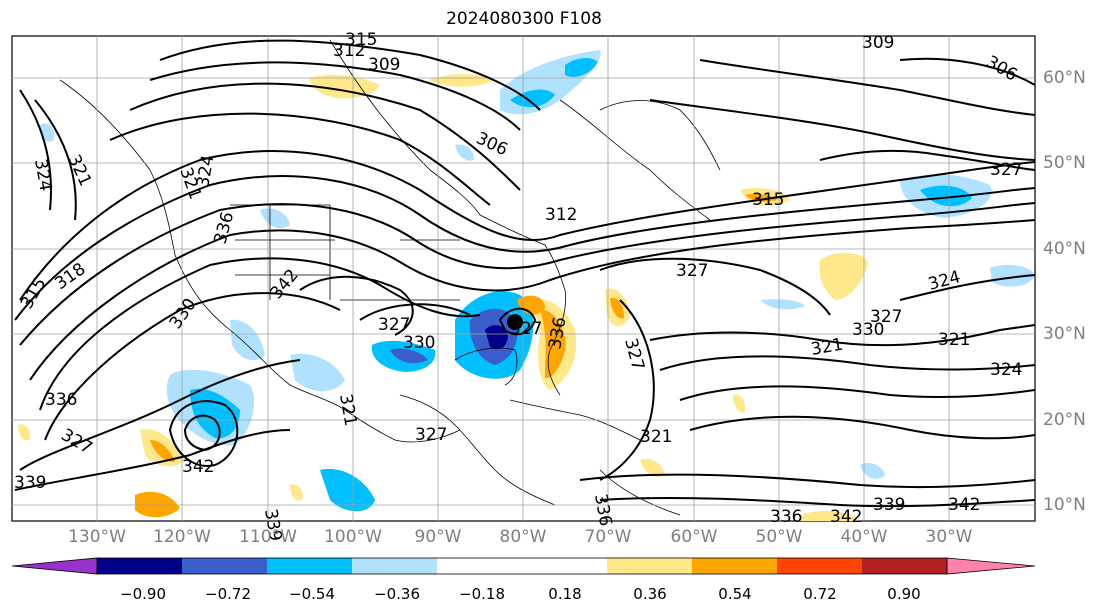 The height and width of the screenshot is (615, 1105). Describe the element at coordinates (54, 566) in the screenshot. I see `colorbar-lower-extend` at that location.